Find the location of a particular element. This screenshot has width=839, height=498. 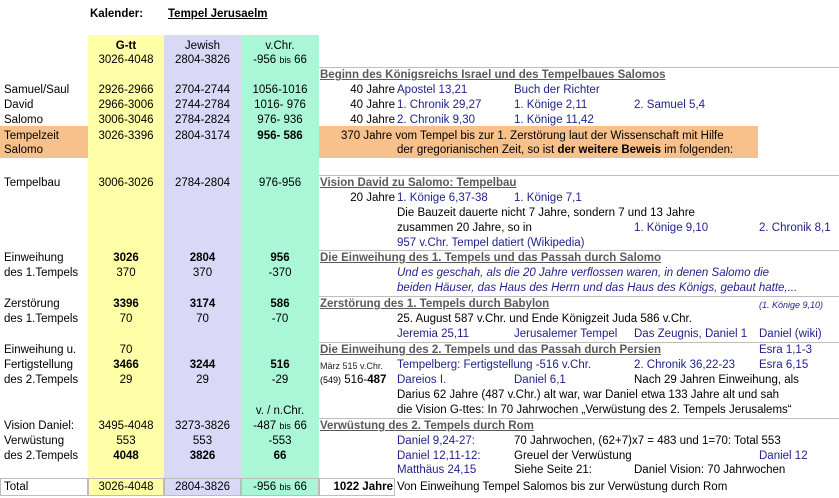

samuel-vchr: 1056-1016 is located at coordinates (280, 90).